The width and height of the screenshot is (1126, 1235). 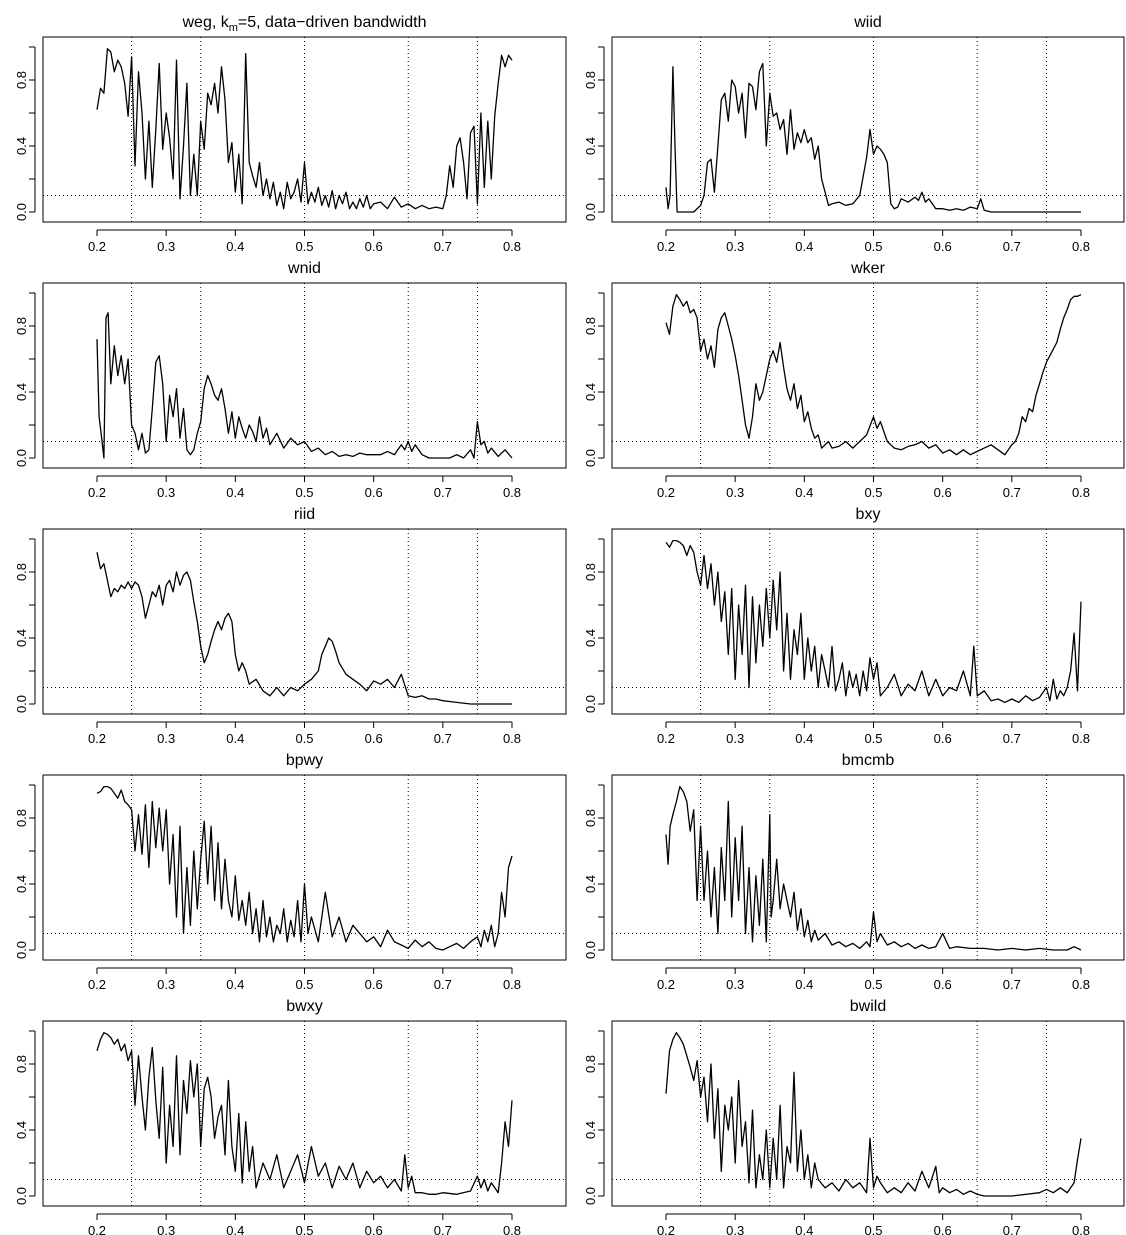 I want to click on panel-title: wker, so click(x=867, y=268).